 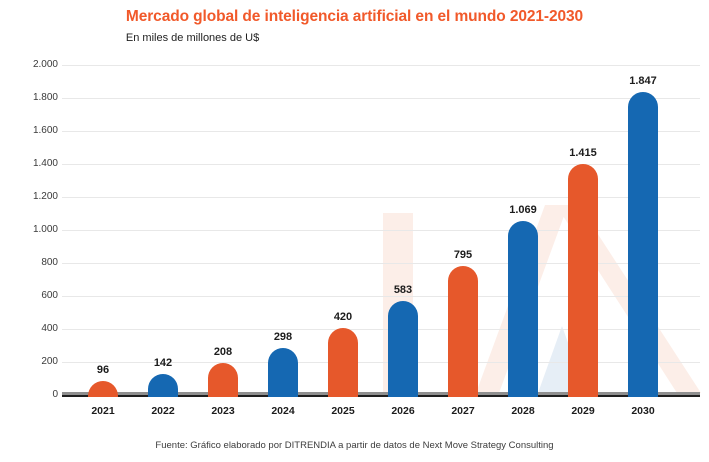 I want to click on y-axis-tick-1.000: 1.000, so click(x=45, y=229).